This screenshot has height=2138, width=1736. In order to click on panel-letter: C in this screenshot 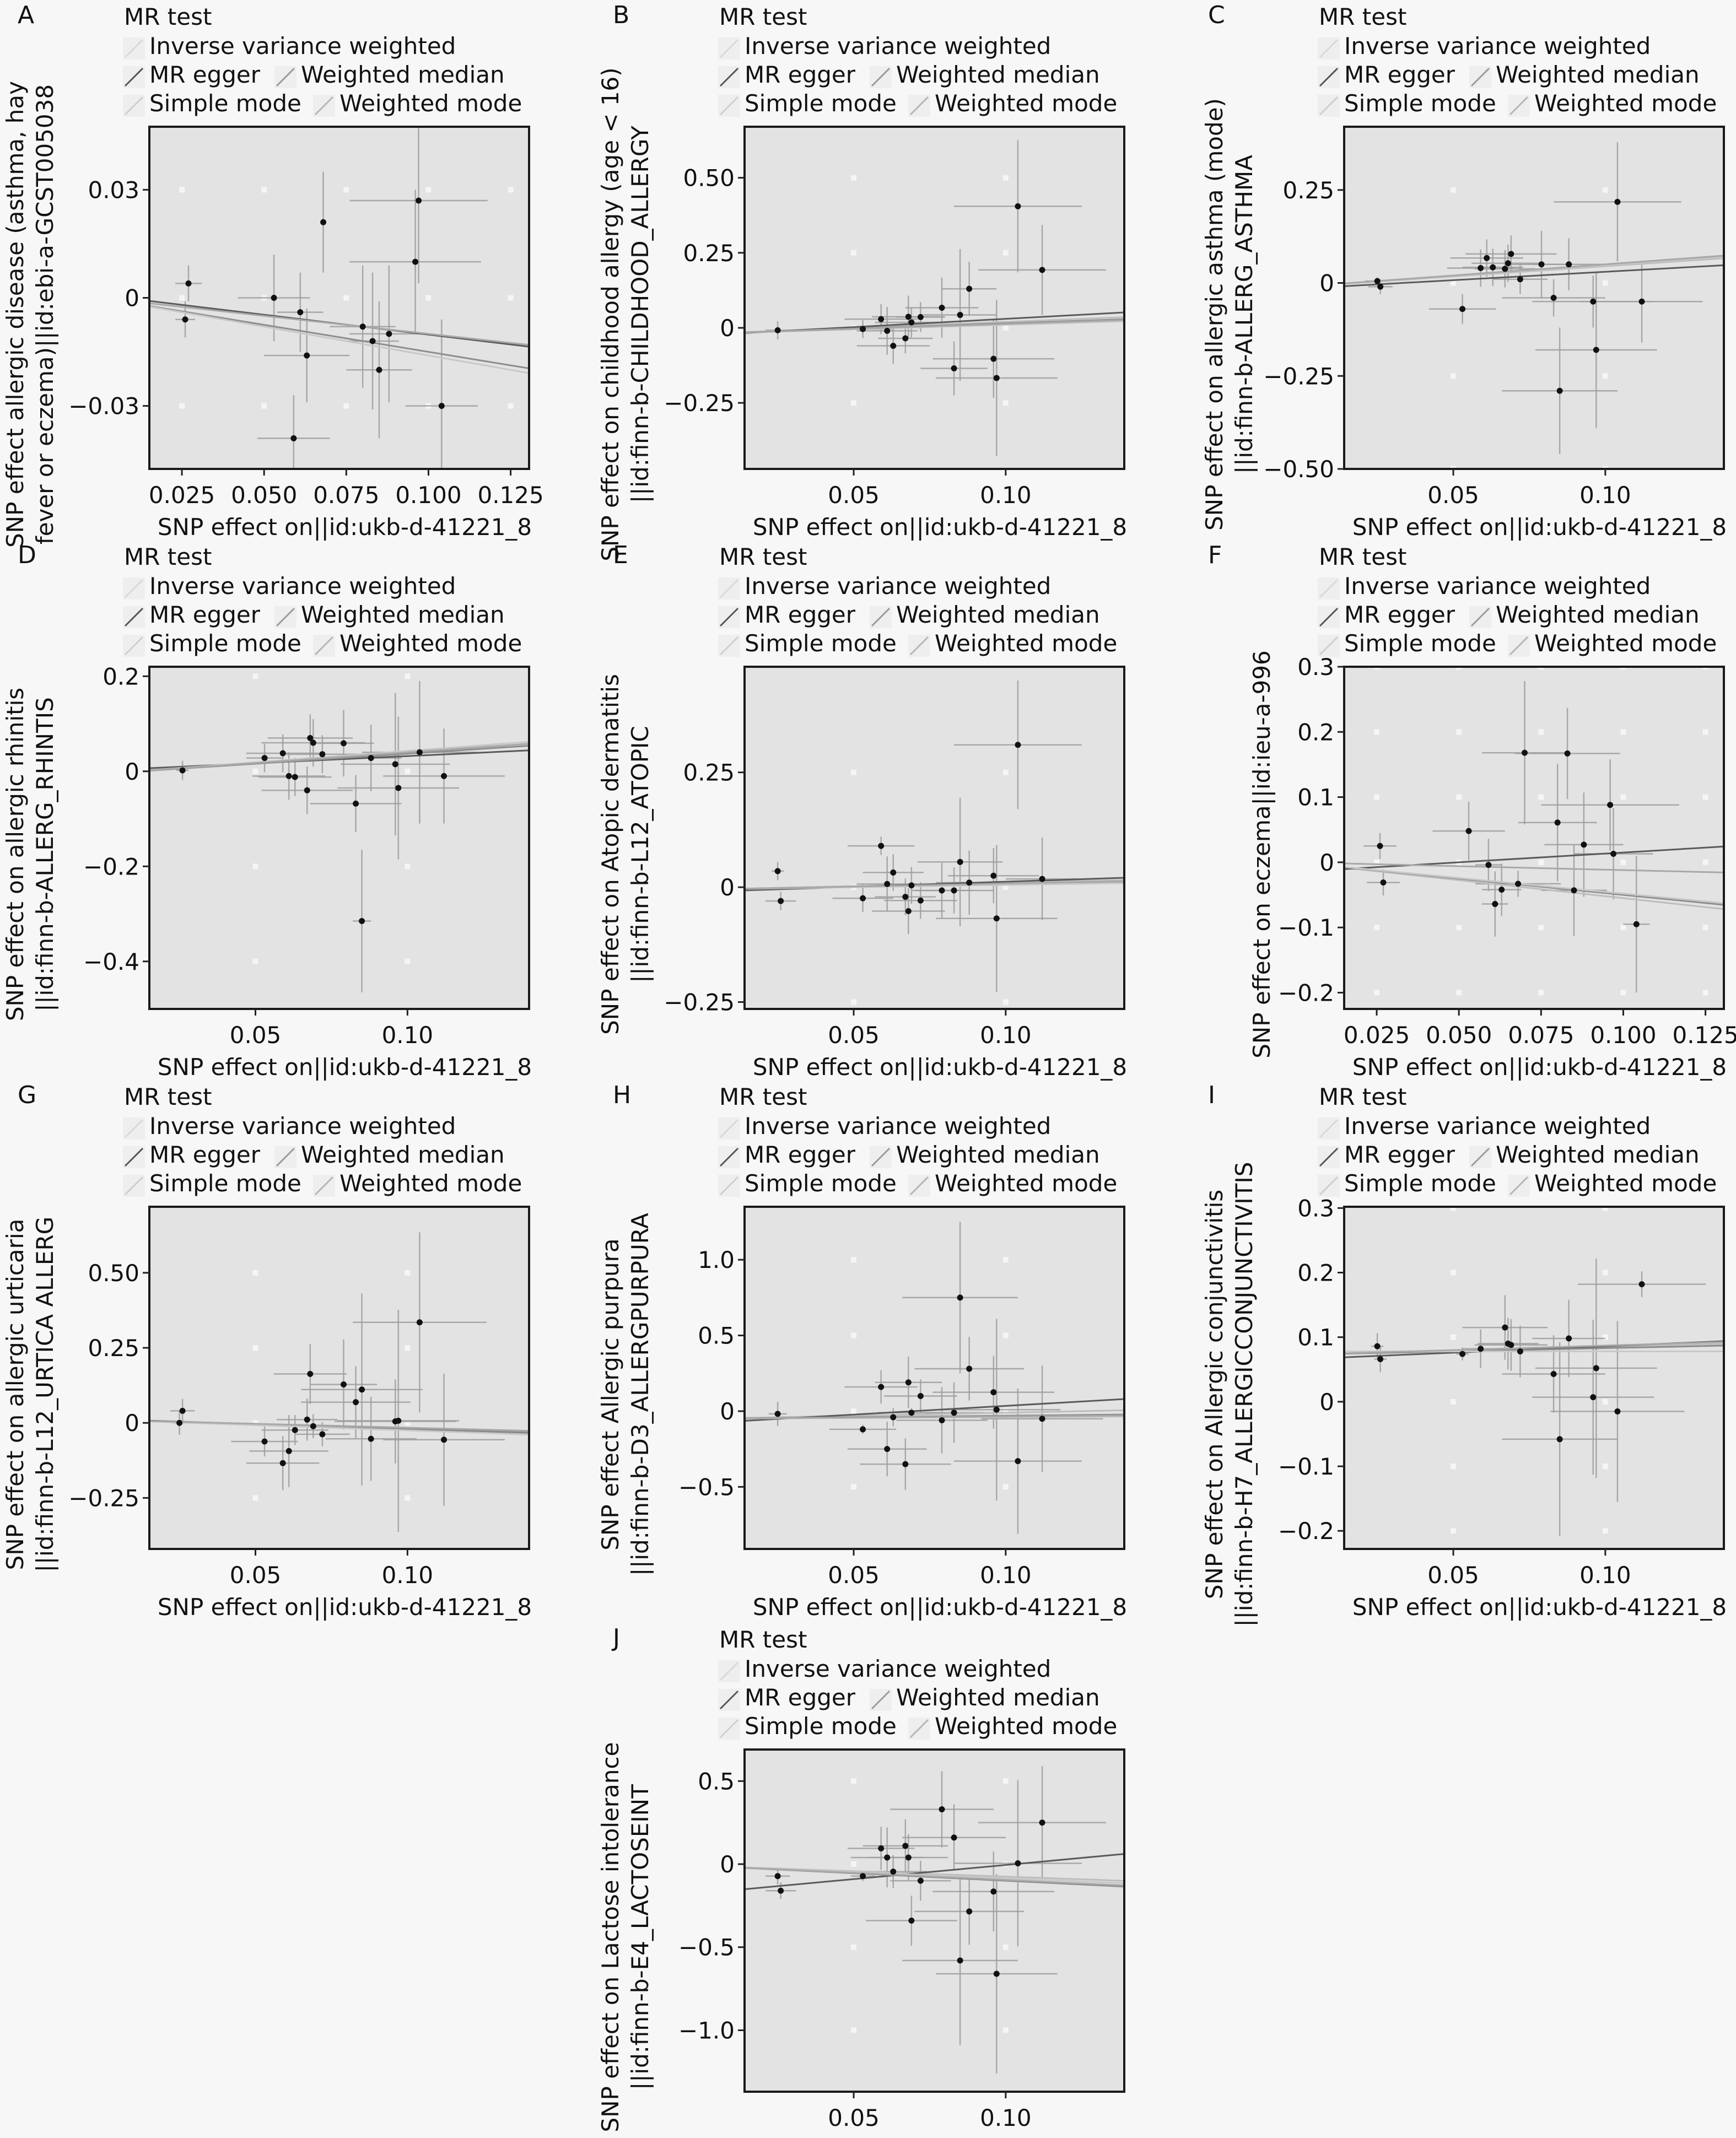, I will do `click(1216, 15)`.